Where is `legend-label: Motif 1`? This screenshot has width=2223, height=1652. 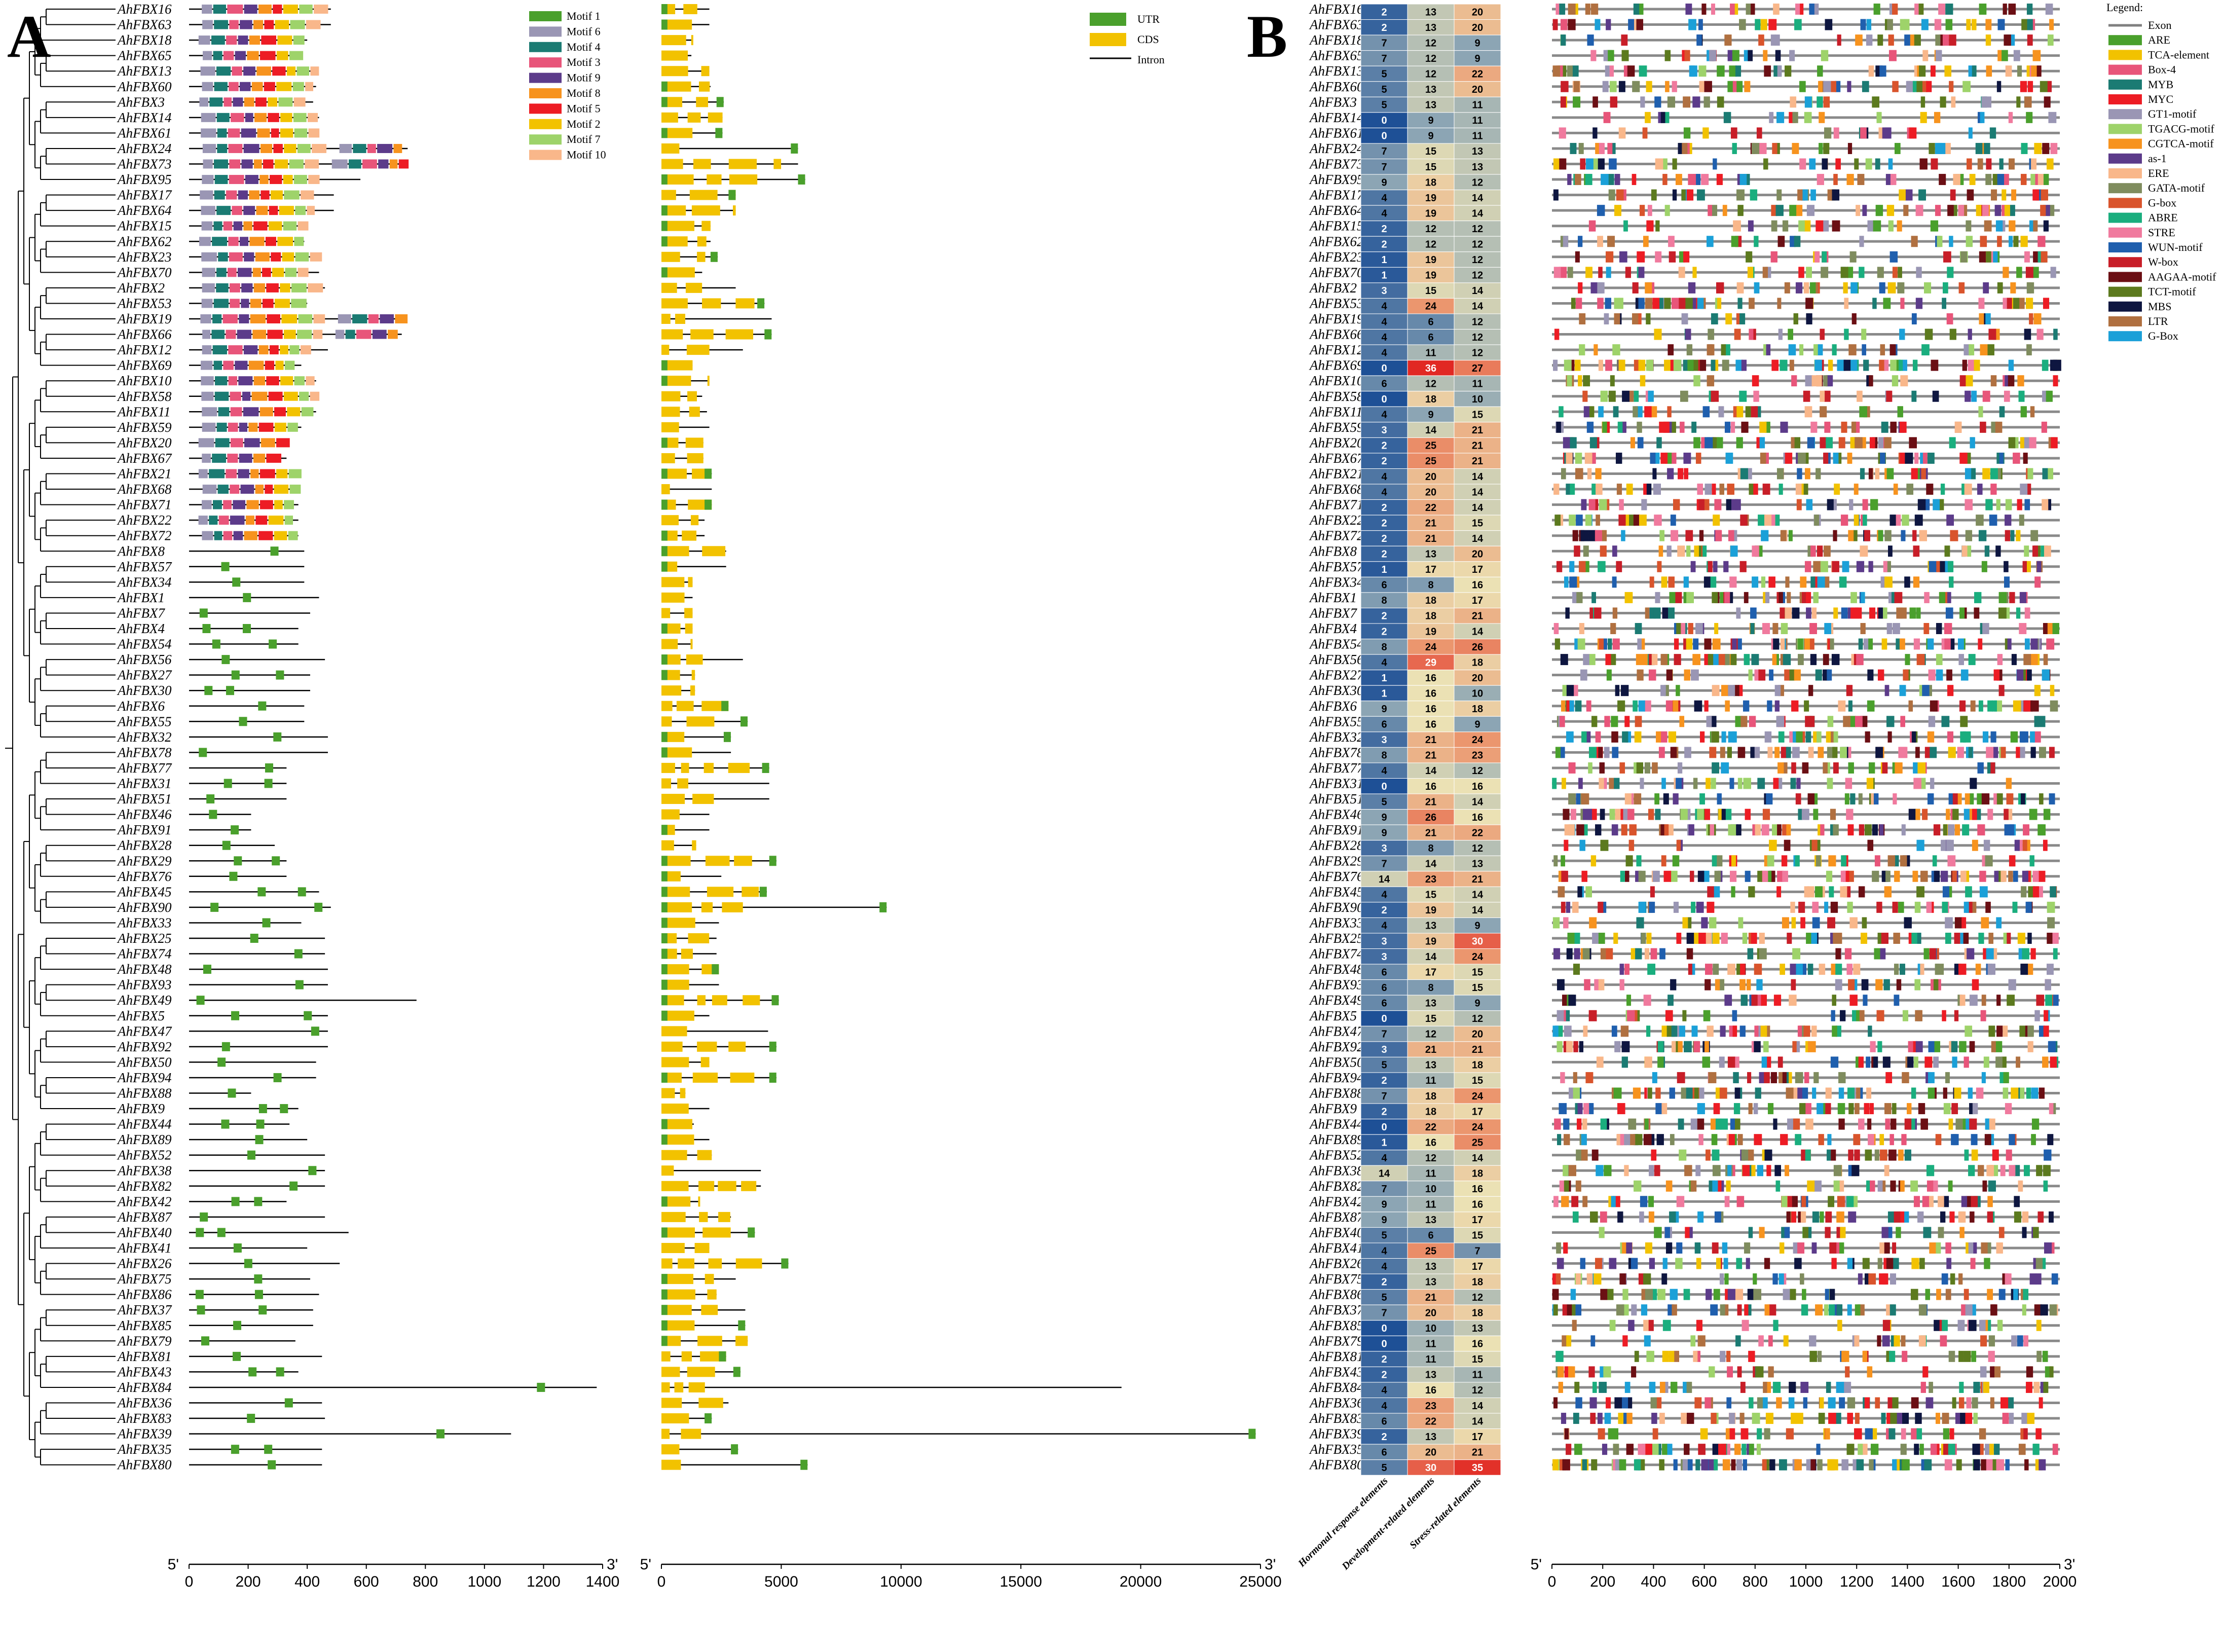 legend-label: Motif 1 is located at coordinates (584, 16).